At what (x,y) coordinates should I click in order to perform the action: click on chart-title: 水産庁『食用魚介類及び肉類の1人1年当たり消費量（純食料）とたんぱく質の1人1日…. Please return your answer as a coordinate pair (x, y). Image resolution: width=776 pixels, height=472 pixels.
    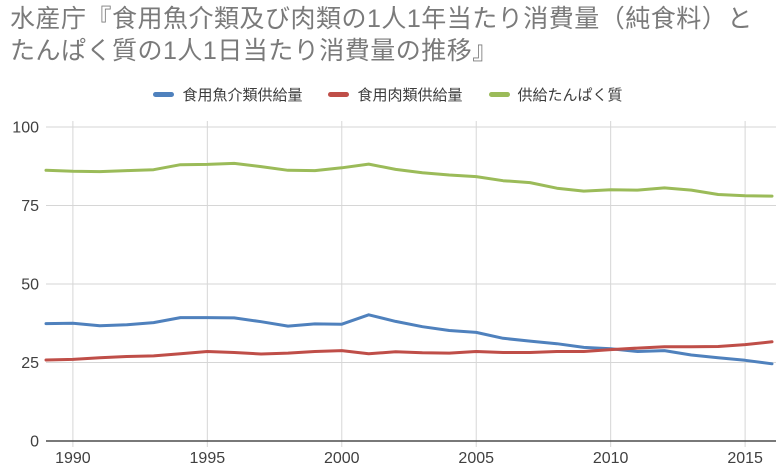
    Looking at the image, I should click on (381, 35).